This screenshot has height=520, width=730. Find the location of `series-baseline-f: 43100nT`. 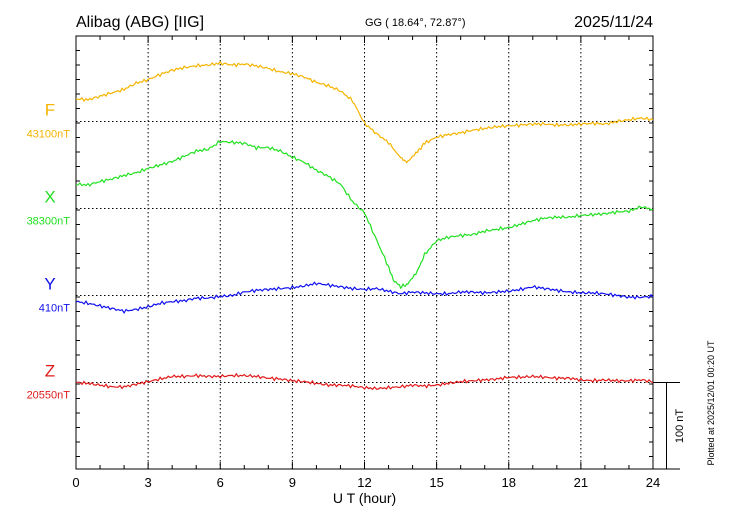

series-baseline-f: 43100nT is located at coordinates (49, 135).